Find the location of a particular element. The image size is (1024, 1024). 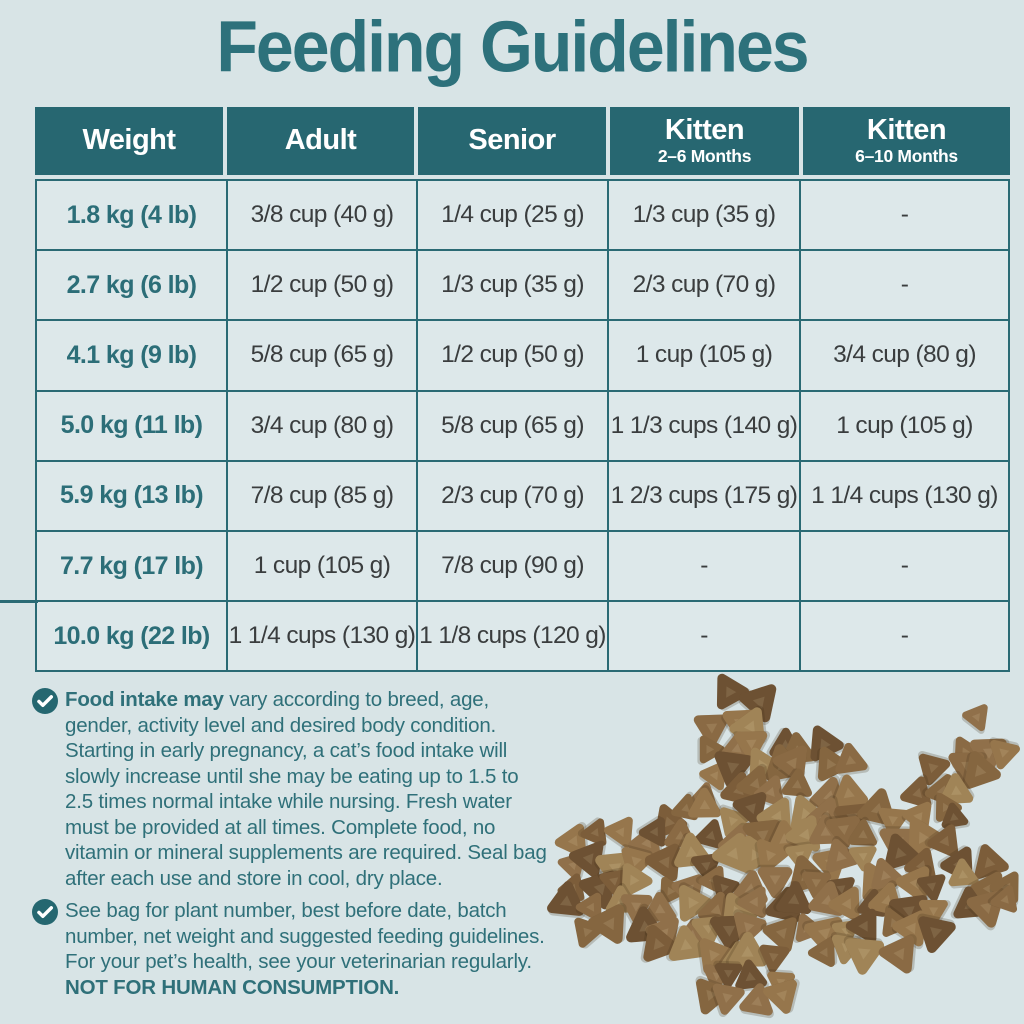

table-cell: 4.1 kg (9 lb) is located at coordinates (131, 355).